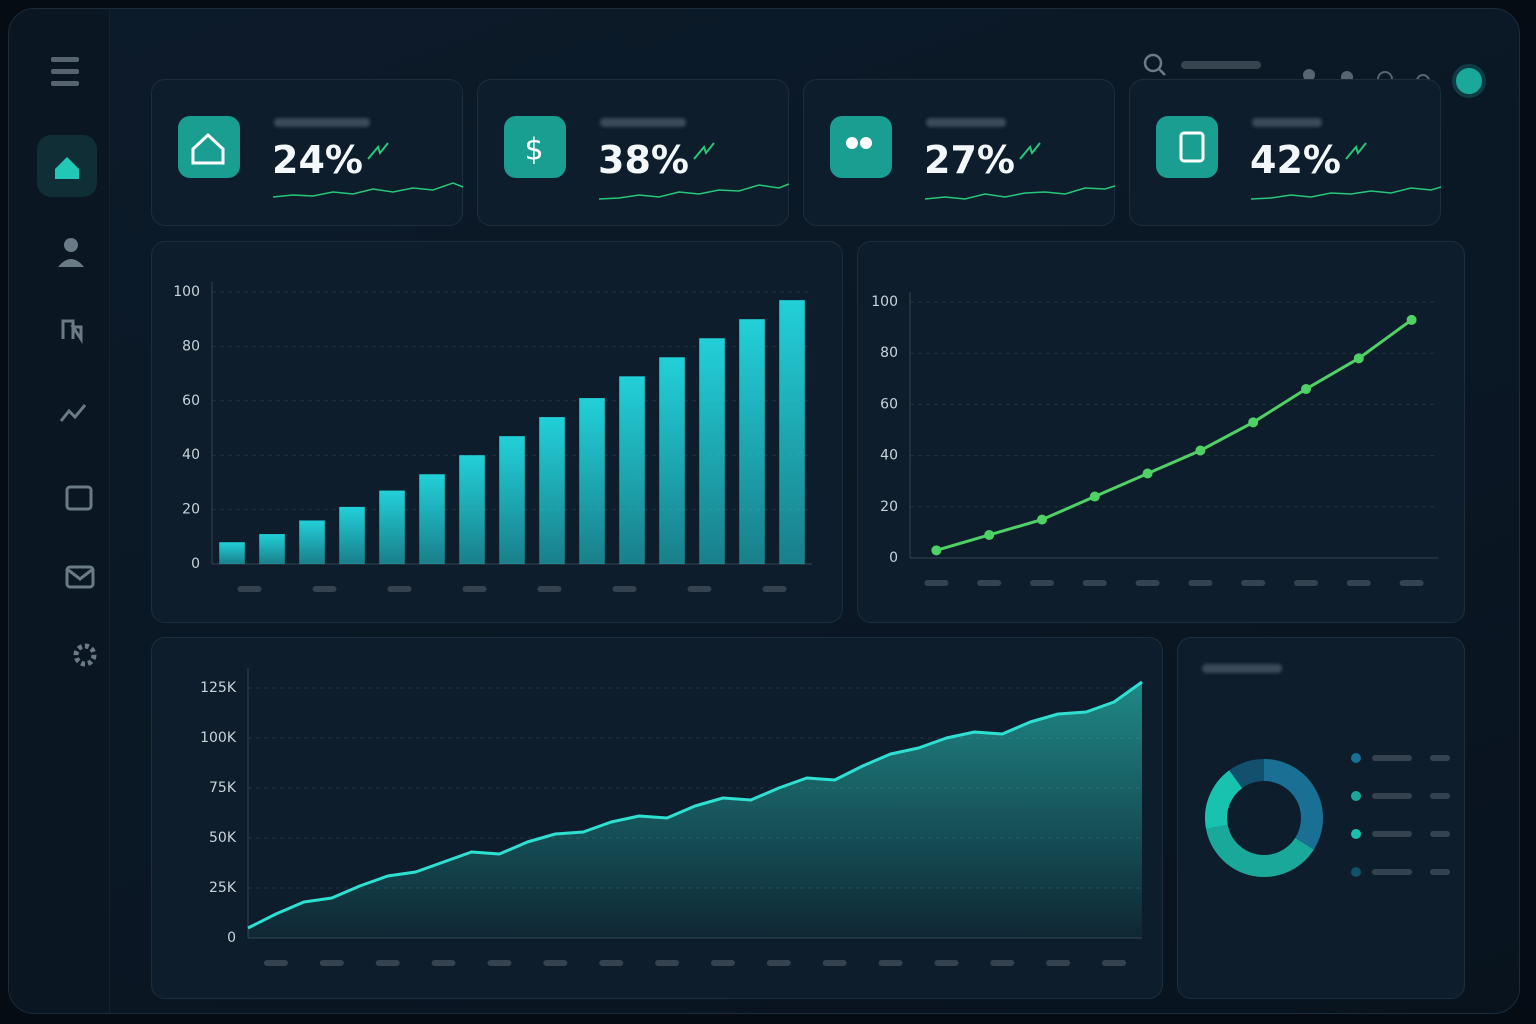  What do you see at coordinates (191, 510) in the screenshot?
I see `y-tick-label: 20` at bounding box center [191, 510].